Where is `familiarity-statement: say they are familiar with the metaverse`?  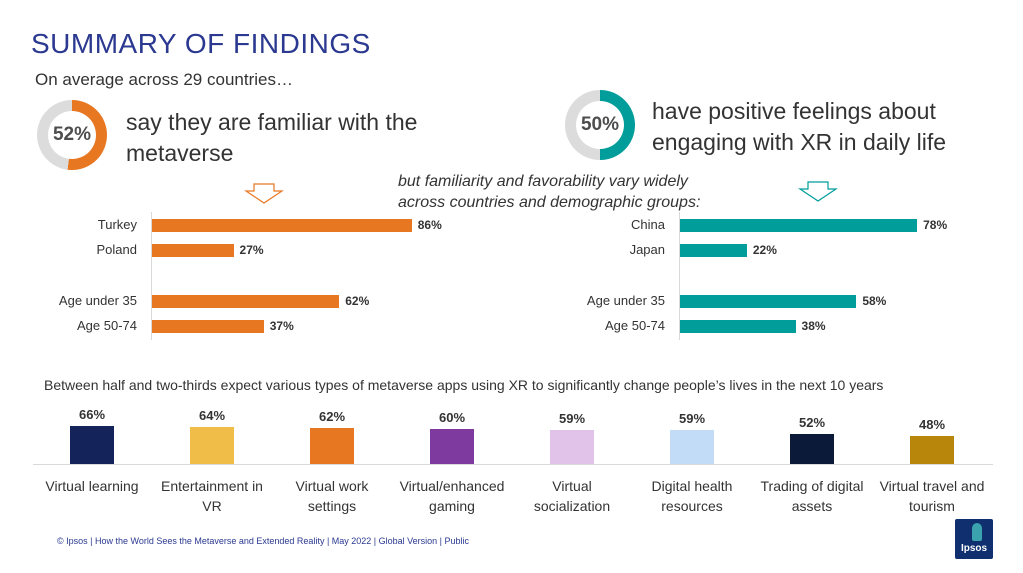 familiarity-statement: say they are familiar with the metaverse is located at coordinates (271, 138).